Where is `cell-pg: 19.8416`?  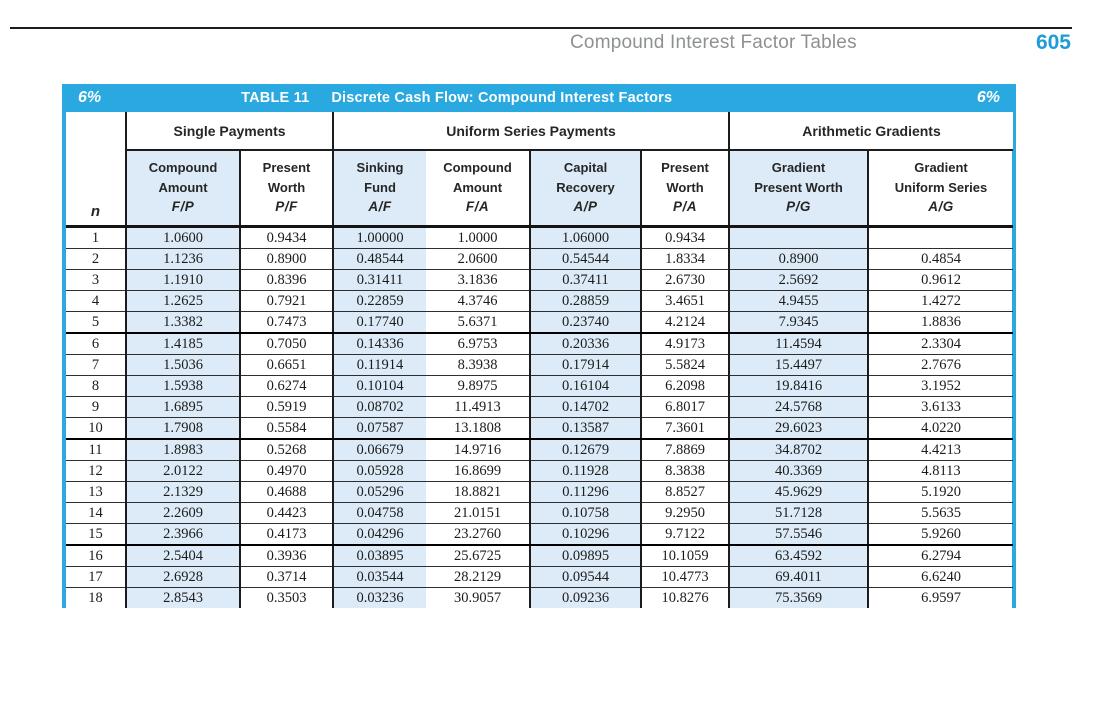
cell-pg: 19.8416 is located at coordinates (799, 386).